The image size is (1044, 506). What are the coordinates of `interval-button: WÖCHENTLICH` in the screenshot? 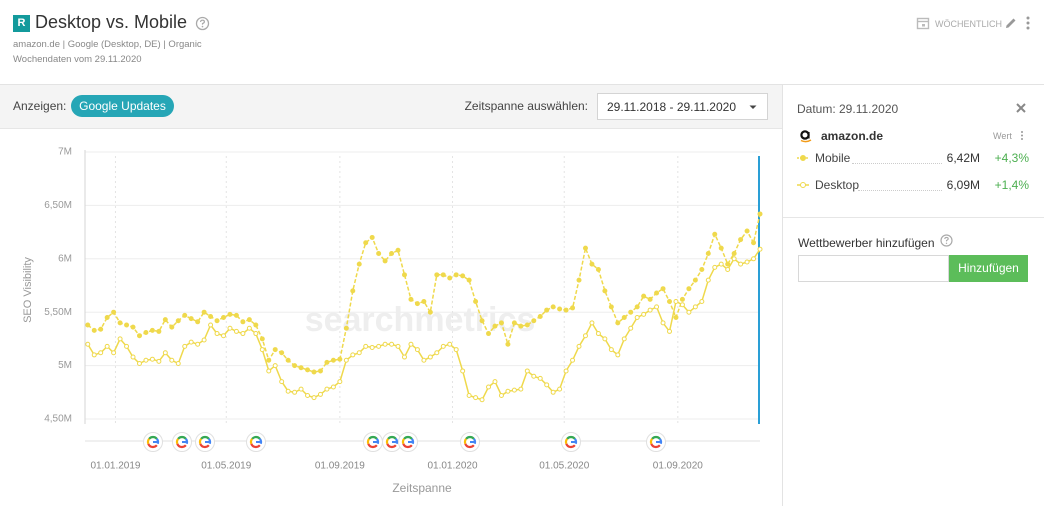 It's located at (968, 24).